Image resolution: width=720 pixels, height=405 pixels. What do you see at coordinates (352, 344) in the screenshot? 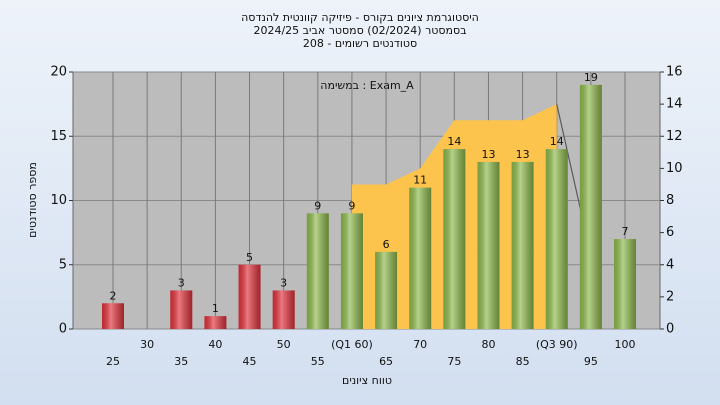
I see `x-tick-label: (Q1 60)` at bounding box center [352, 344].